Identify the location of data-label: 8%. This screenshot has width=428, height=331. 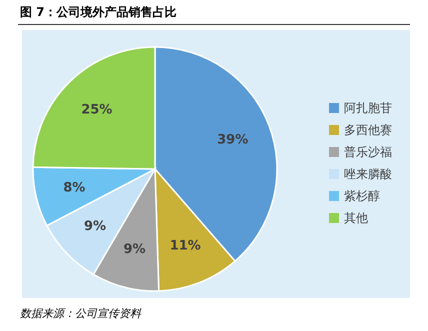
(74, 188).